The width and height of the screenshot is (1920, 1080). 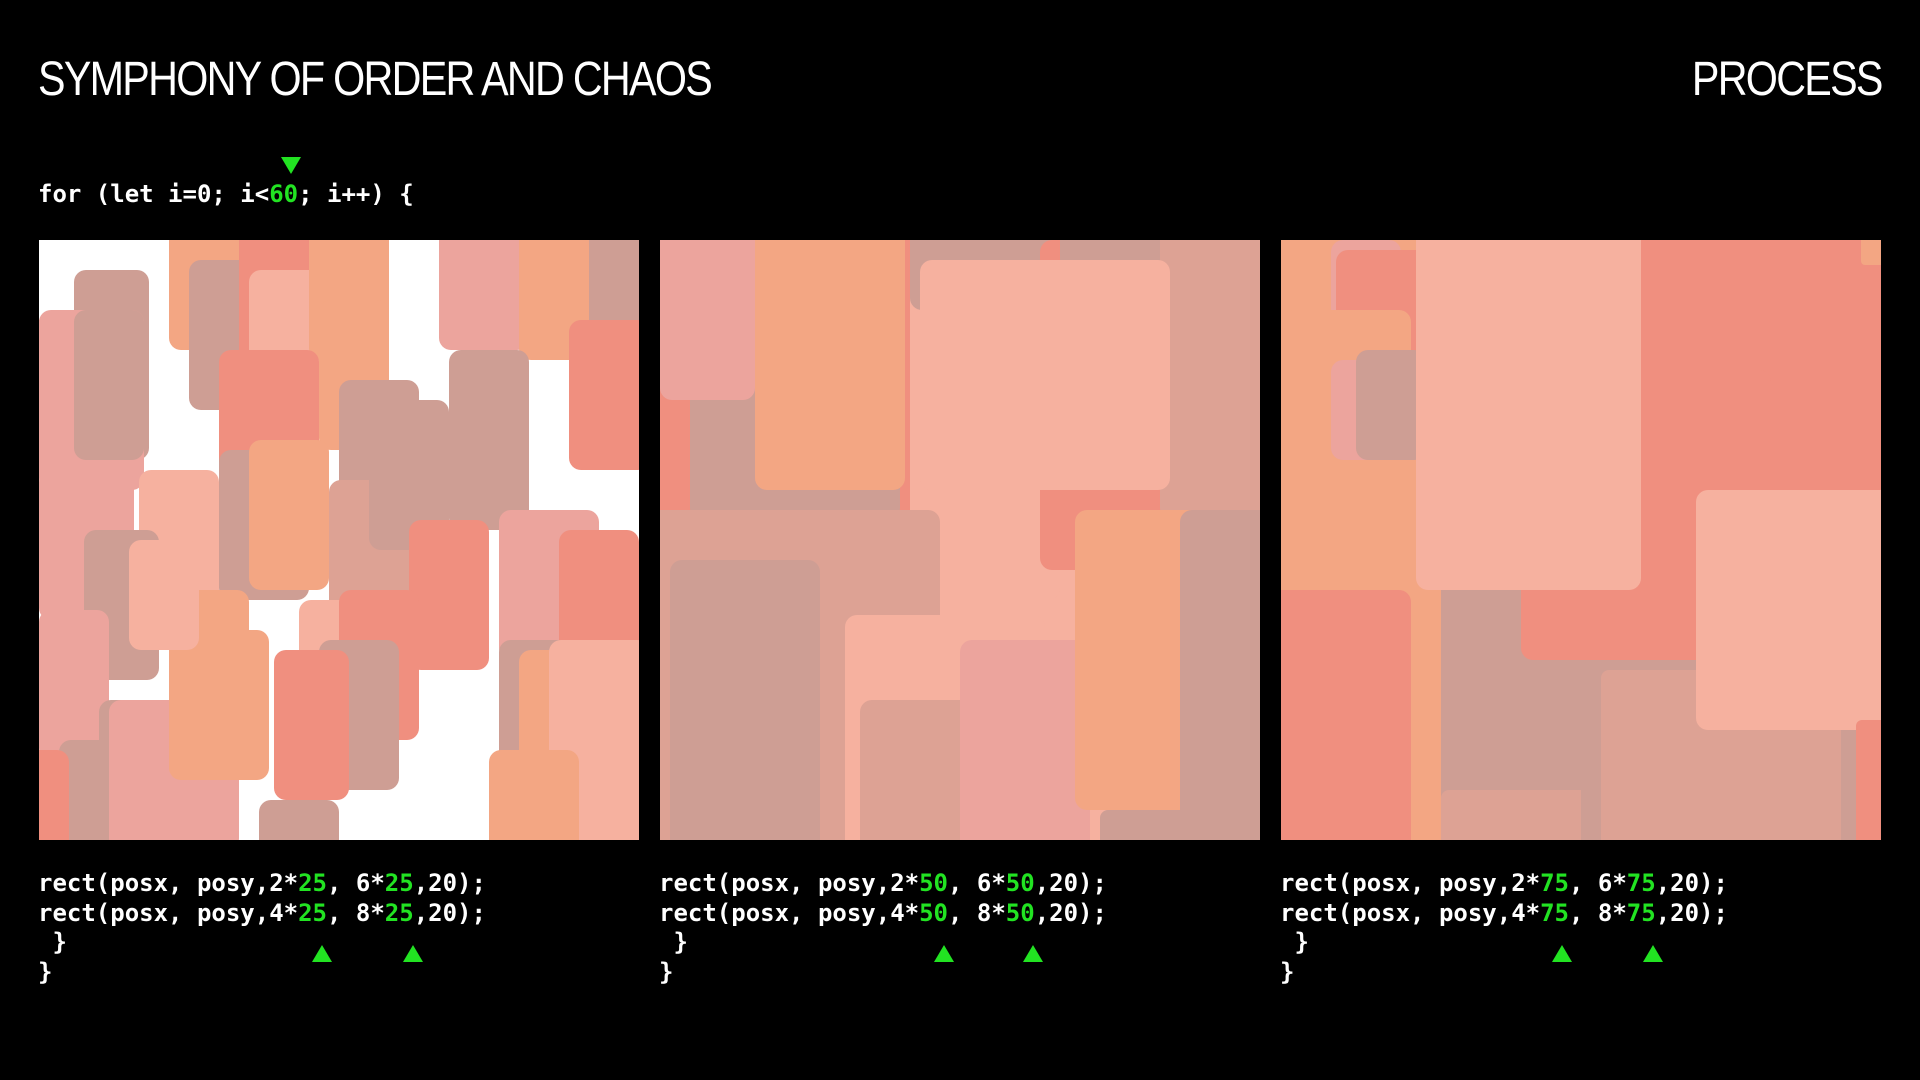 What do you see at coordinates (356, 194) in the screenshot?
I see `loop-suffix: ; i++) {` at bounding box center [356, 194].